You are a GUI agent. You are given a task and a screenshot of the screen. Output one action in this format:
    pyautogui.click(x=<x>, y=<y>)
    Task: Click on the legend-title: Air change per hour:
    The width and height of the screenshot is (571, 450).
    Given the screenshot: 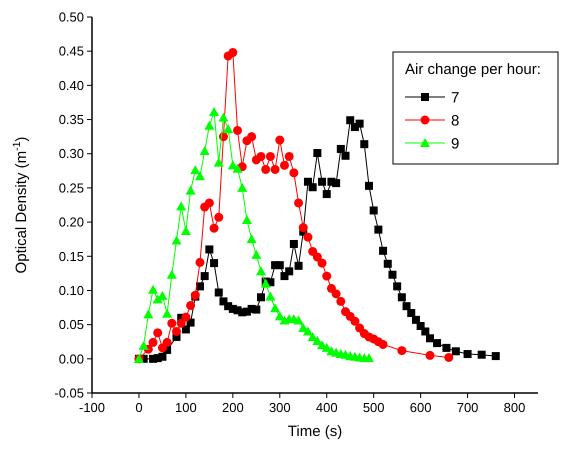 What is the action you would take?
    pyautogui.click(x=473, y=69)
    